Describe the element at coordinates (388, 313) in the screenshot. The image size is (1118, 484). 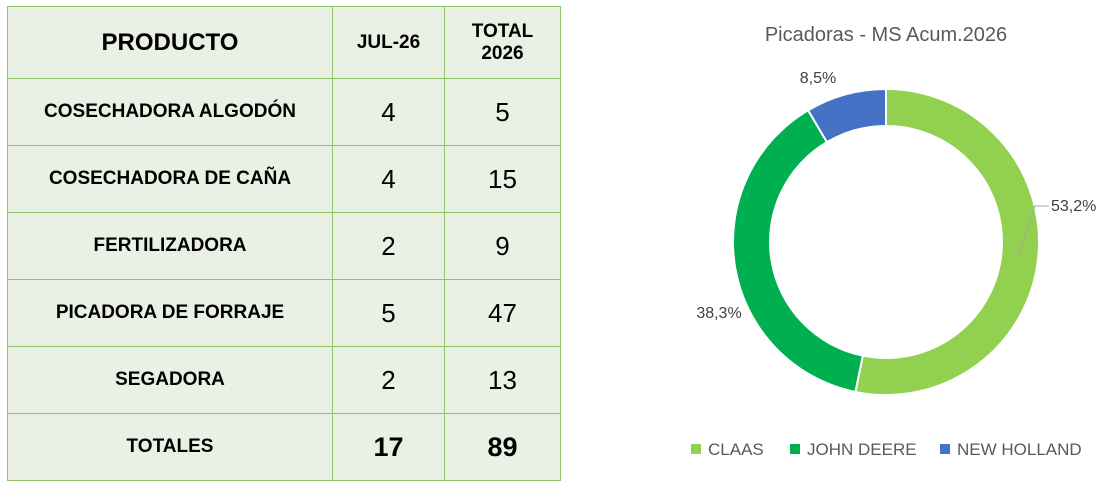
I see `month-count: 5` at that location.